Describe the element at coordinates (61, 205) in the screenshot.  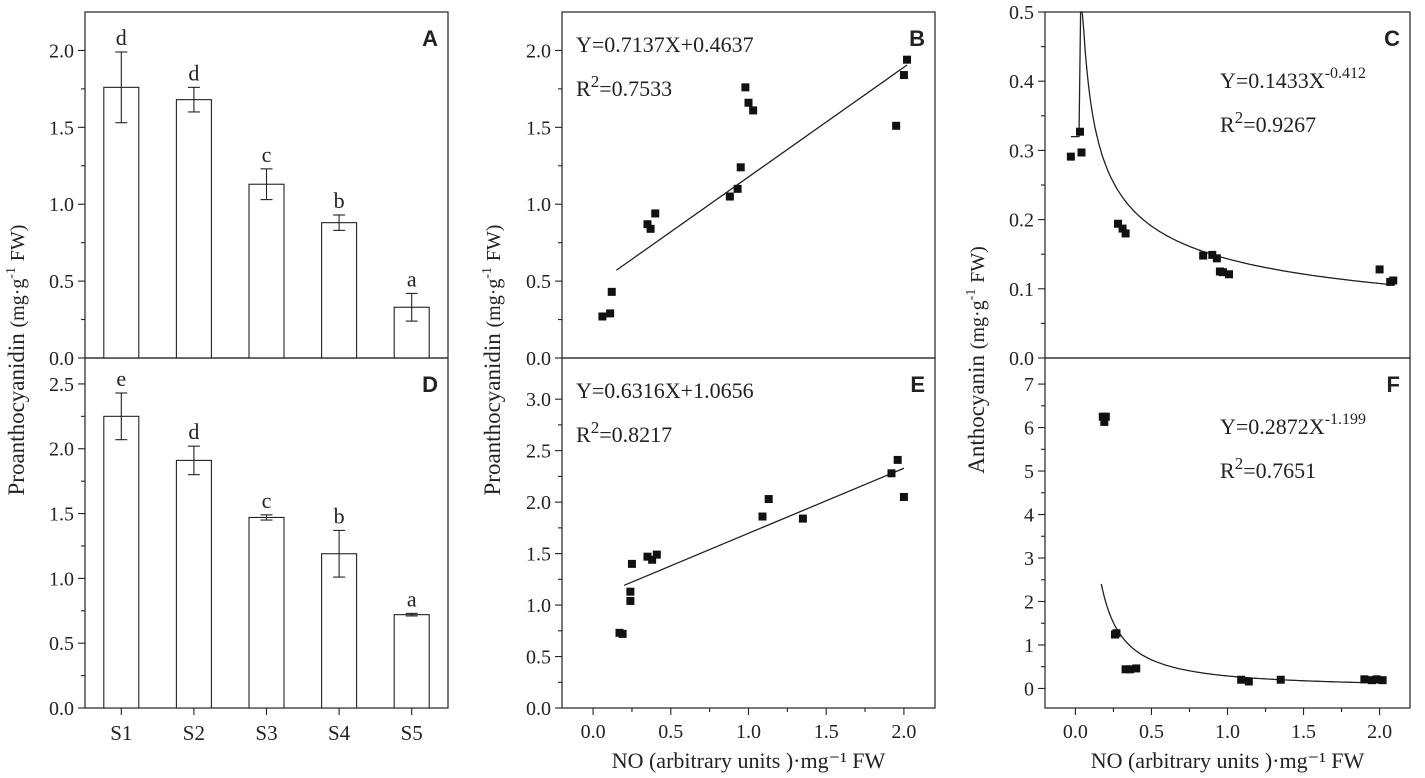
I see `ytick-label-A: 1.0` at that location.